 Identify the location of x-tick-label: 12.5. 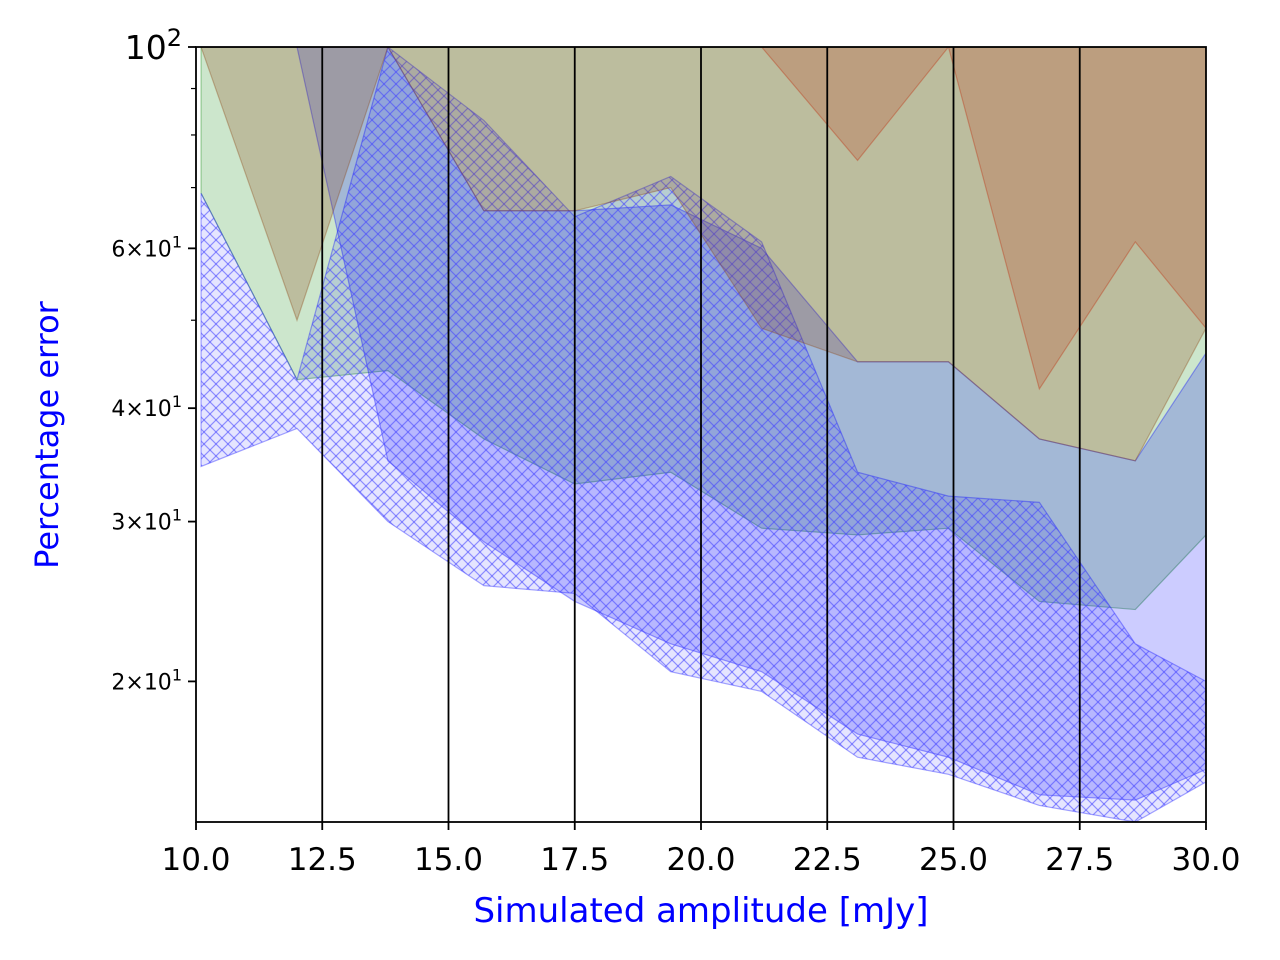
(322, 860).